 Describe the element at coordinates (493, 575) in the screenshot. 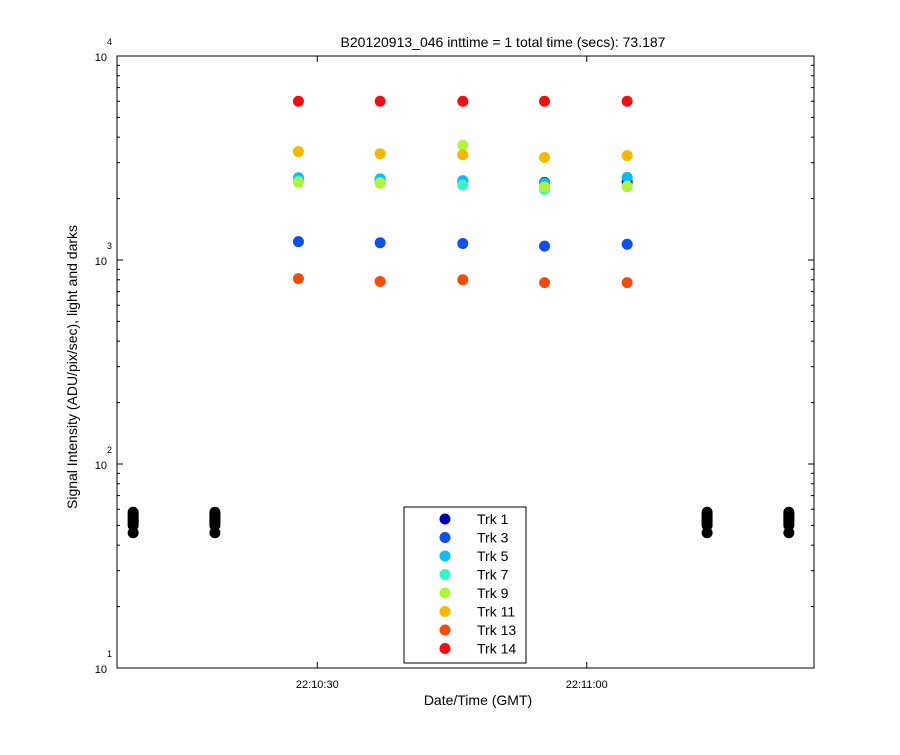

I see `legend-label-trk-7: Trk 7` at that location.